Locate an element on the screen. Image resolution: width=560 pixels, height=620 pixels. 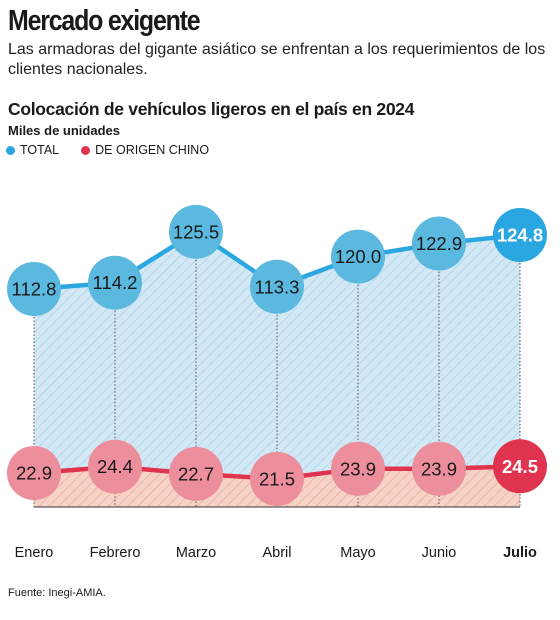
data-label: 114.2 is located at coordinates (115, 282).